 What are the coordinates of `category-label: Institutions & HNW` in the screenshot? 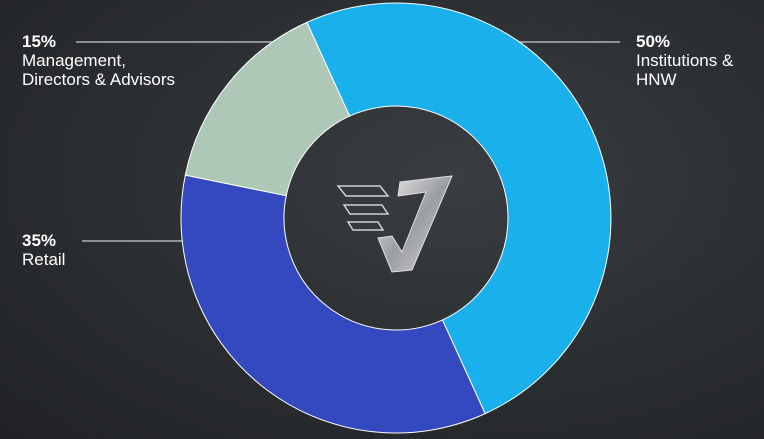 It's located at (685, 70).